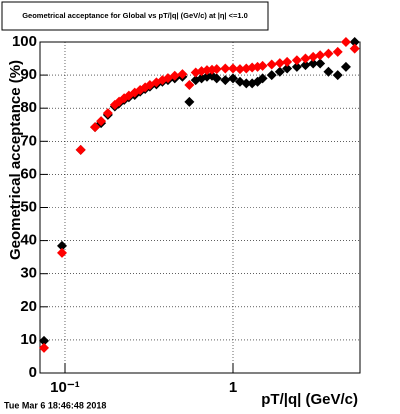 The height and width of the screenshot is (414, 400). I want to click on title-box, so click(135, 16).